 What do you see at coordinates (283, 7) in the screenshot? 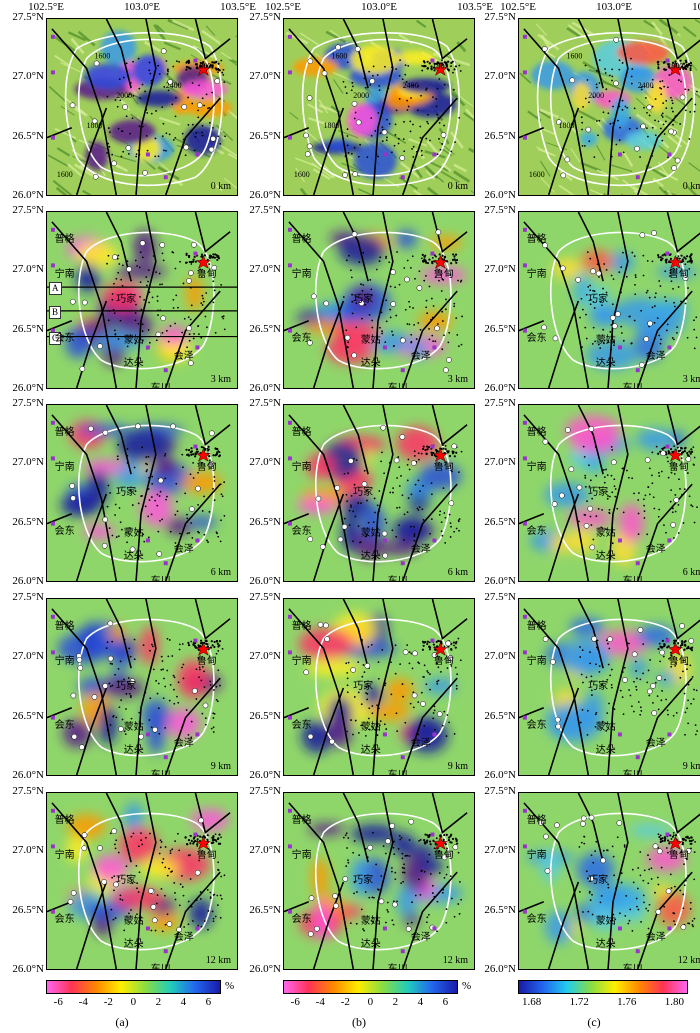
I see `lon-tick: 102.5°E` at bounding box center [283, 7].